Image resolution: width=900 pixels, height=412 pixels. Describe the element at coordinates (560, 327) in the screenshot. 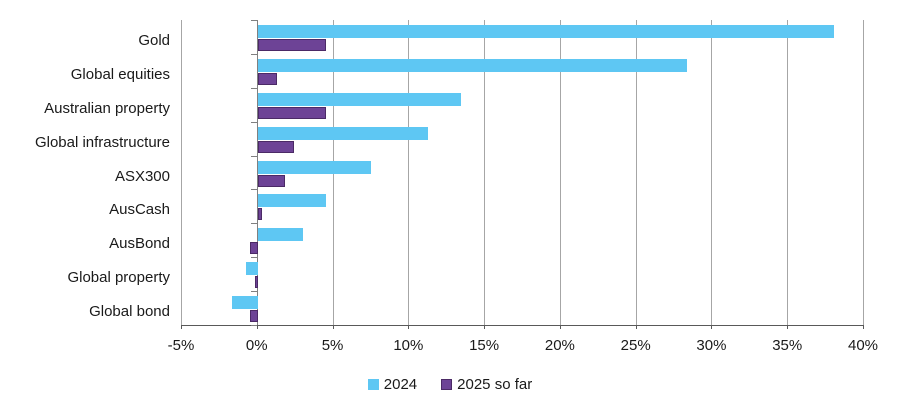

I see `x-tick-mark-20%` at that location.